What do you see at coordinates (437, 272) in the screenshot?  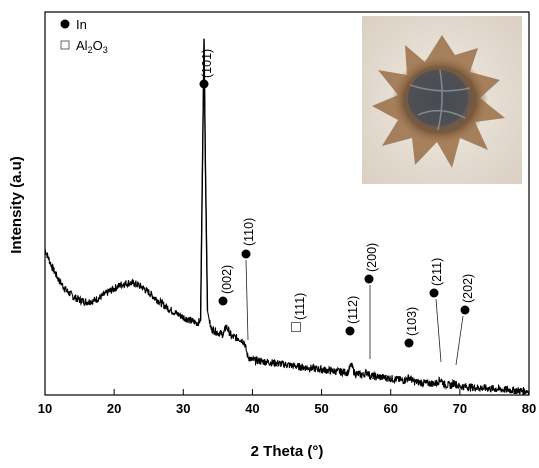 I see `peak-label: (211)` at bounding box center [437, 272].